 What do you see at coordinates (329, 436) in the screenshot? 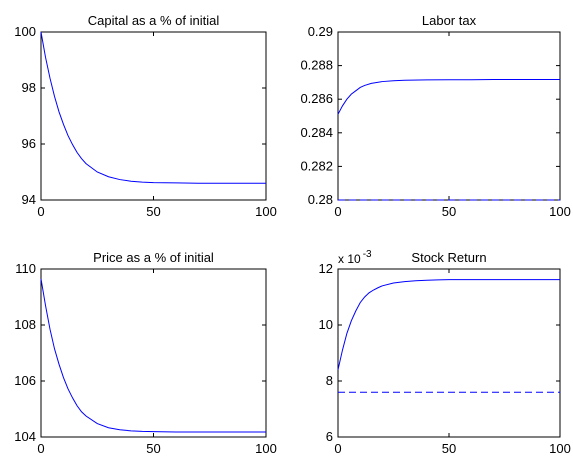
I see `y-tick-label: 6` at bounding box center [329, 436].